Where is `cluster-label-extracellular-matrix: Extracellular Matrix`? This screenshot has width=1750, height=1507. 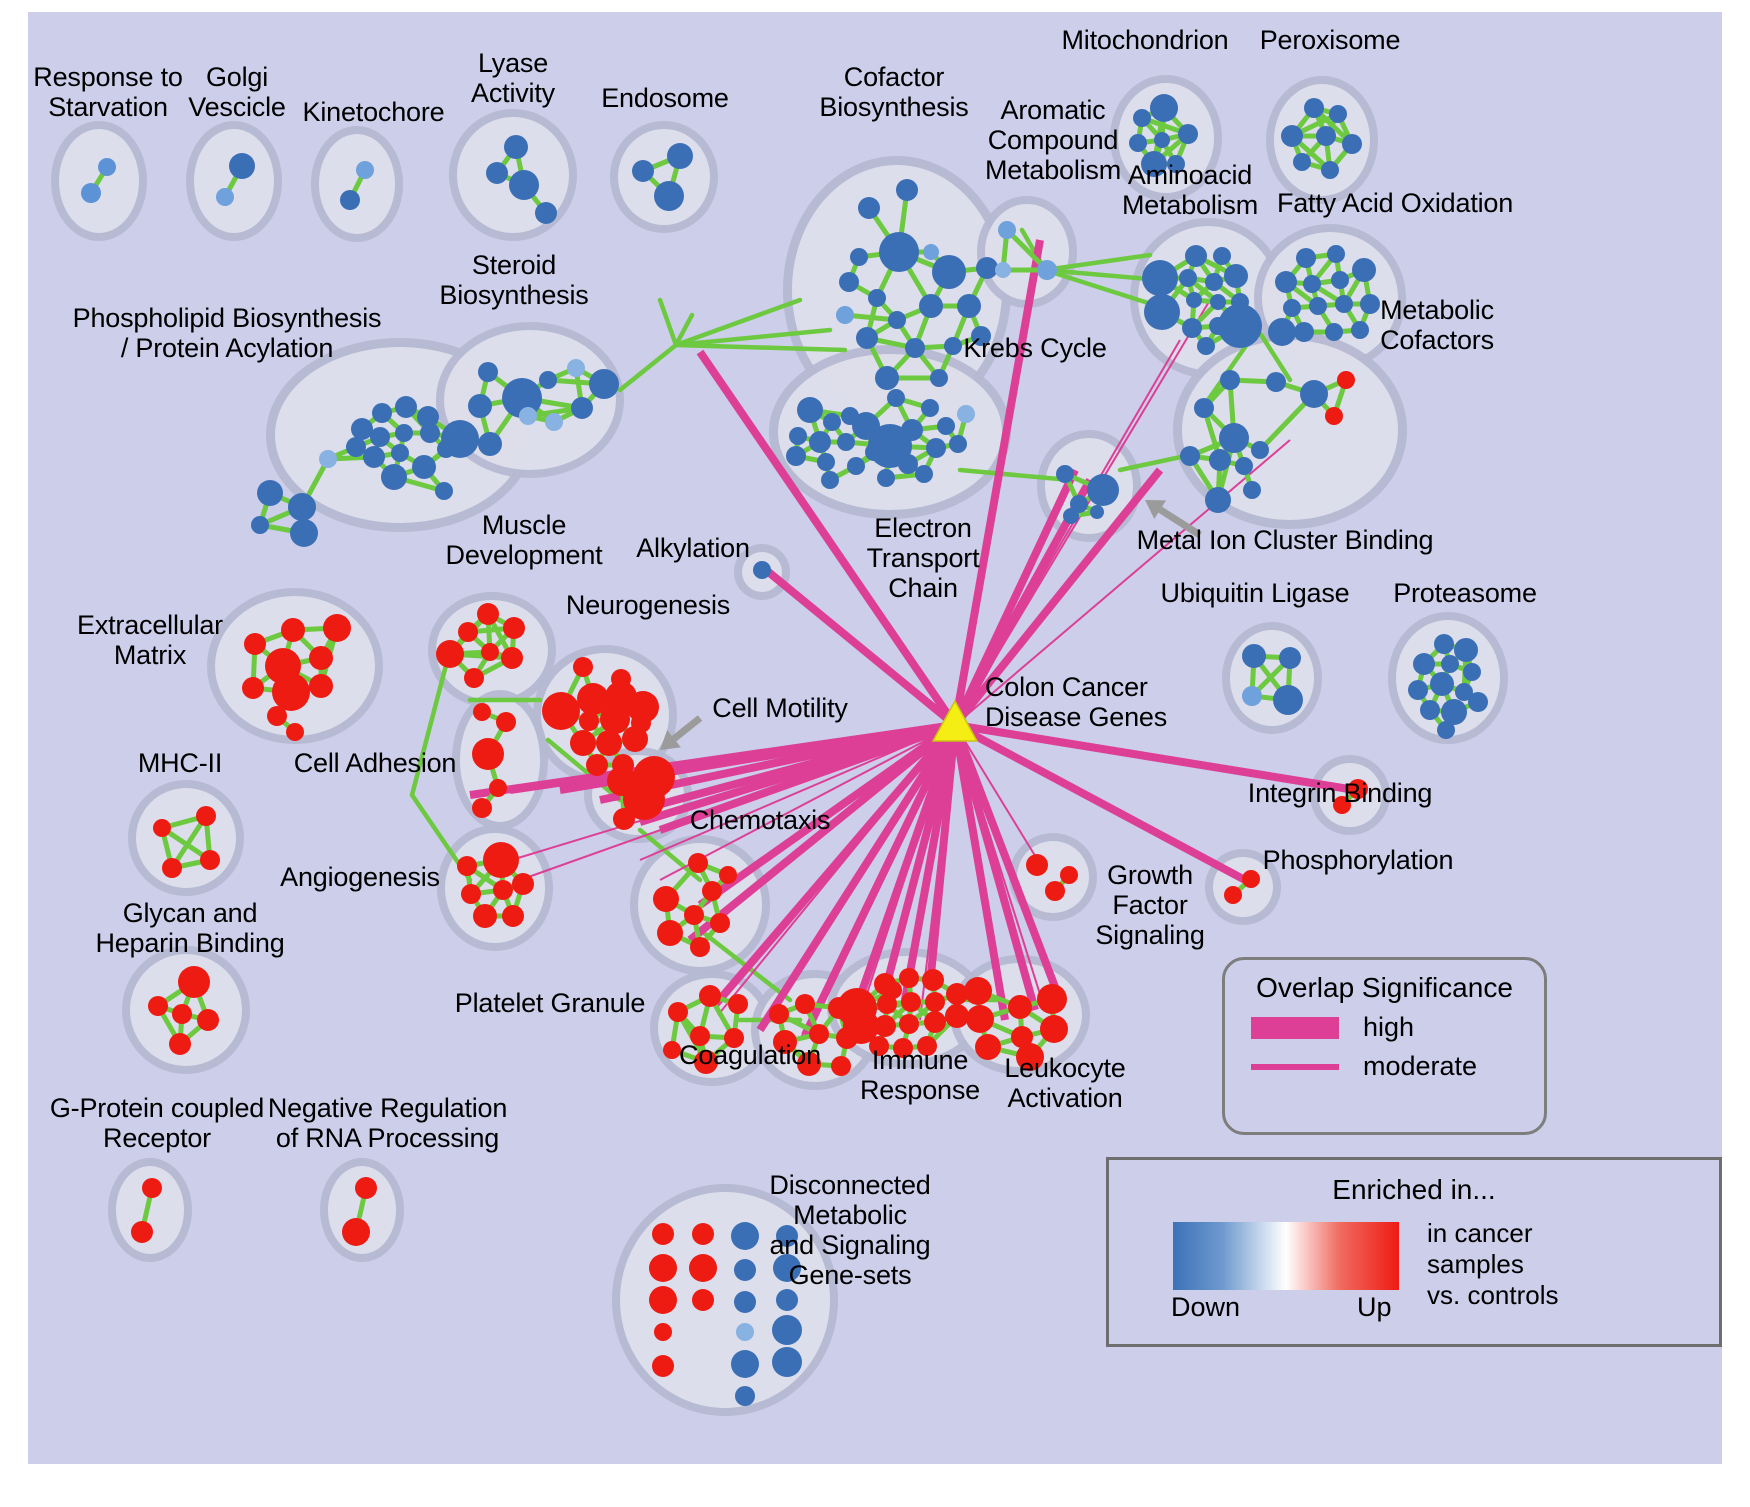
cluster-label-extracellular-matrix: Extracellular Matrix is located at coordinates (150, 640).